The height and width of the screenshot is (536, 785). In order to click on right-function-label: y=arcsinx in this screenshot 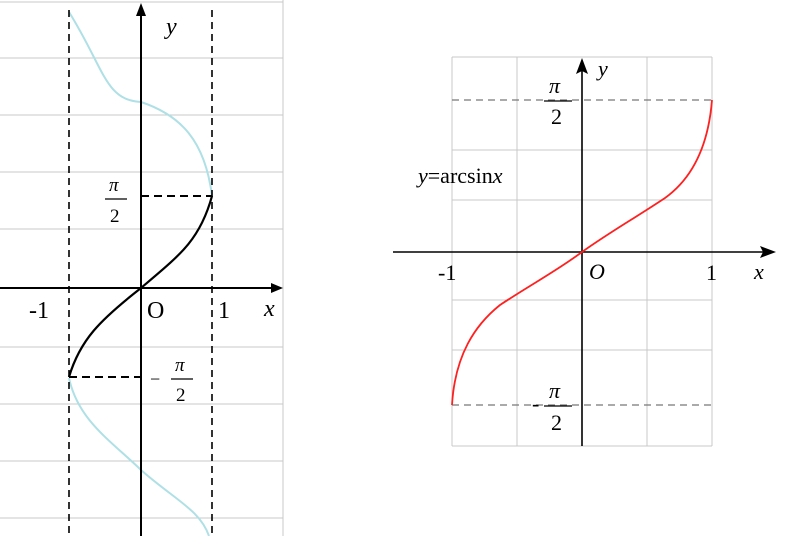, I will do `click(459, 175)`.